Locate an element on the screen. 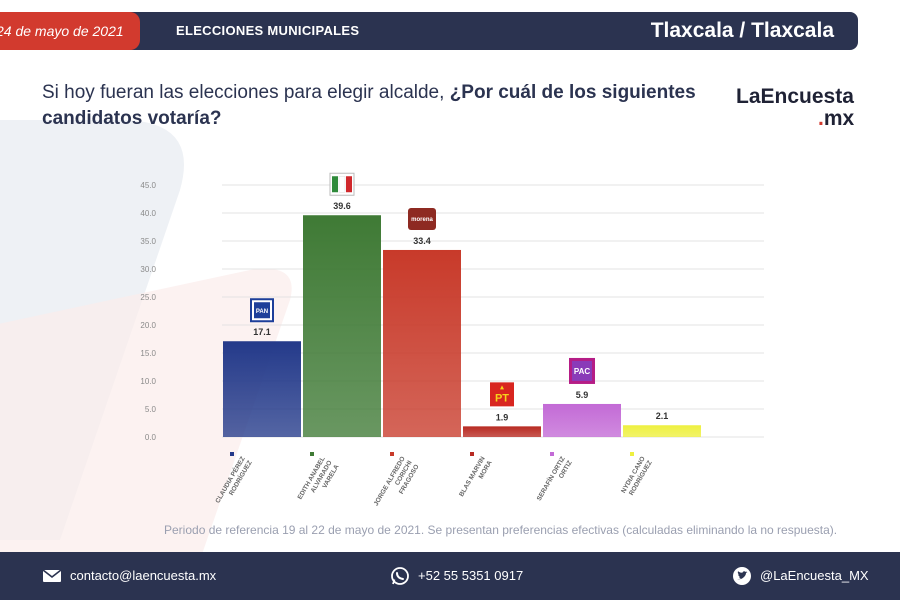  data-label: 2.1 is located at coordinates (662, 416).